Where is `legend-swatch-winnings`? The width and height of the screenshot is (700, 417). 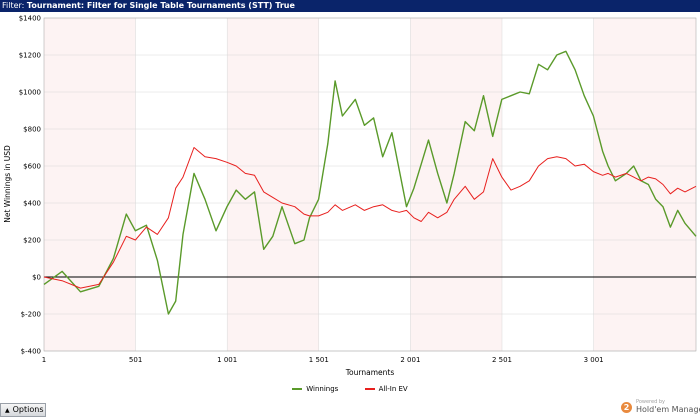
legend-swatch-winnings is located at coordinates (297, 389).